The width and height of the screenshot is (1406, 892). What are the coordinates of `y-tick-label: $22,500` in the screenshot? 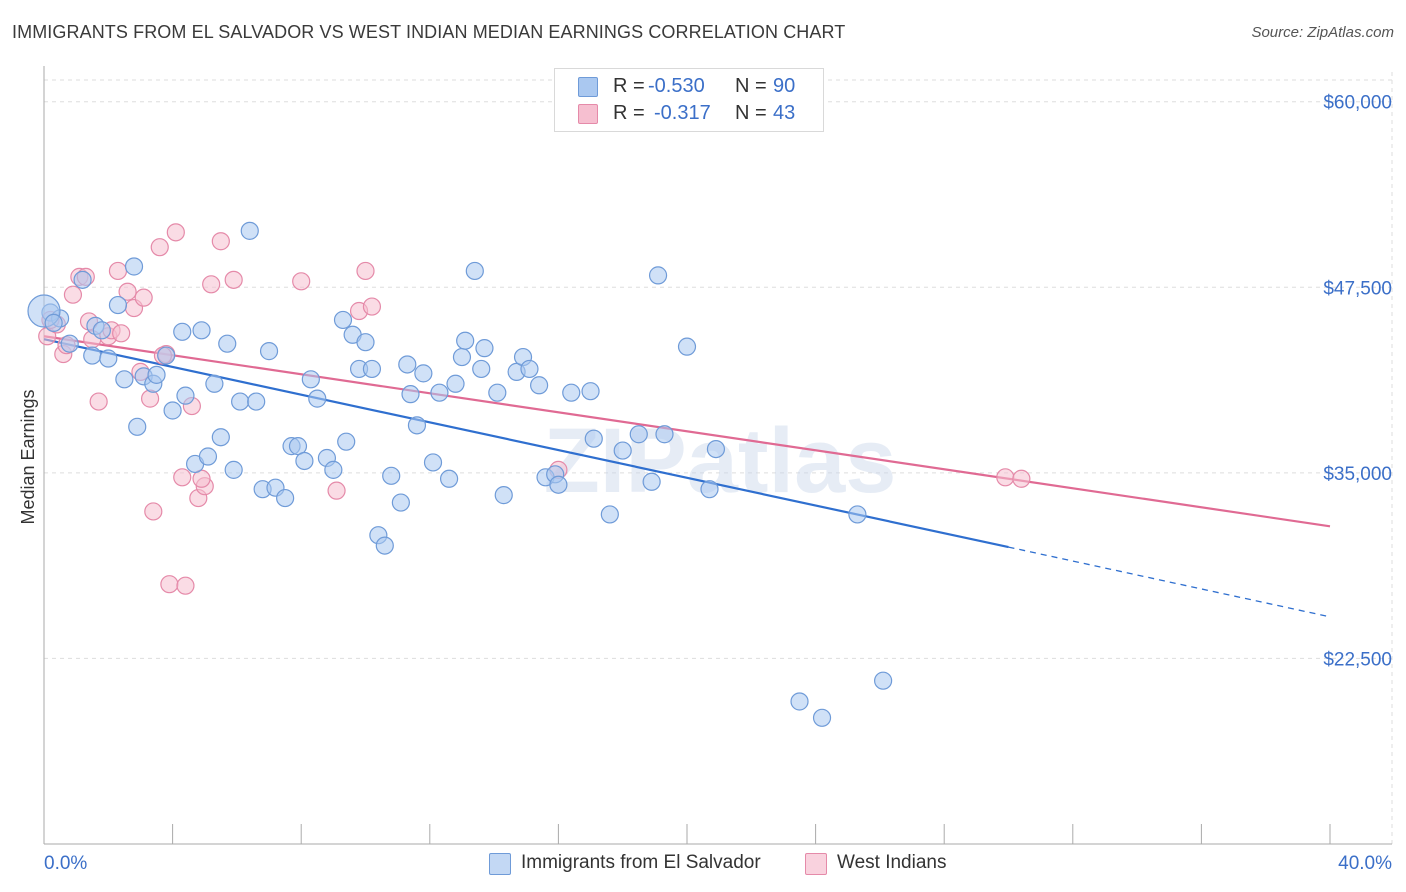 It's located at (1357, 659).